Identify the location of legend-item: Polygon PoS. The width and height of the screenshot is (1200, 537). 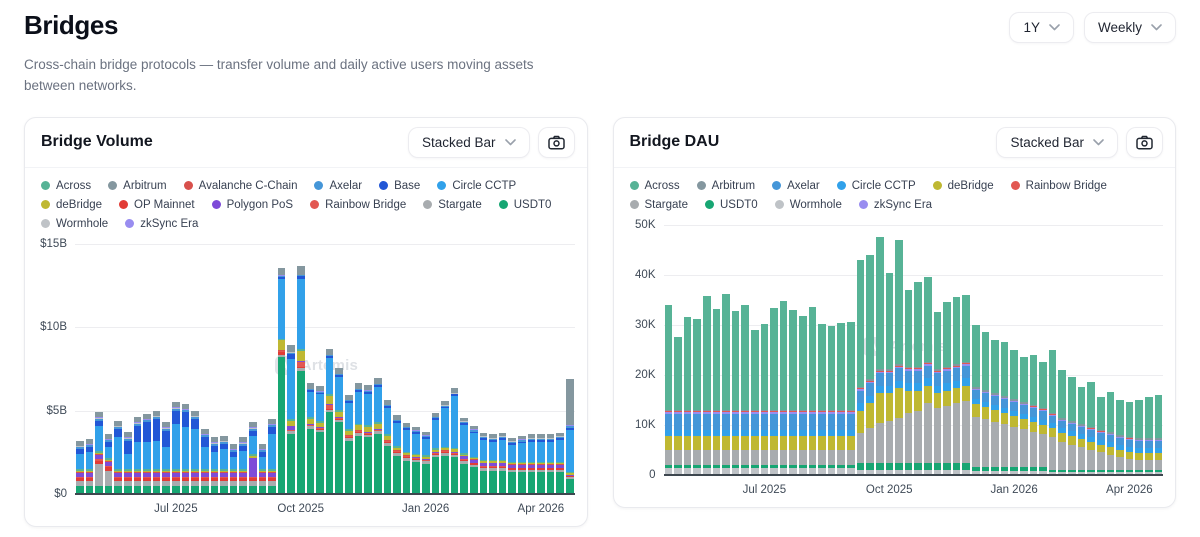
(252, 205).